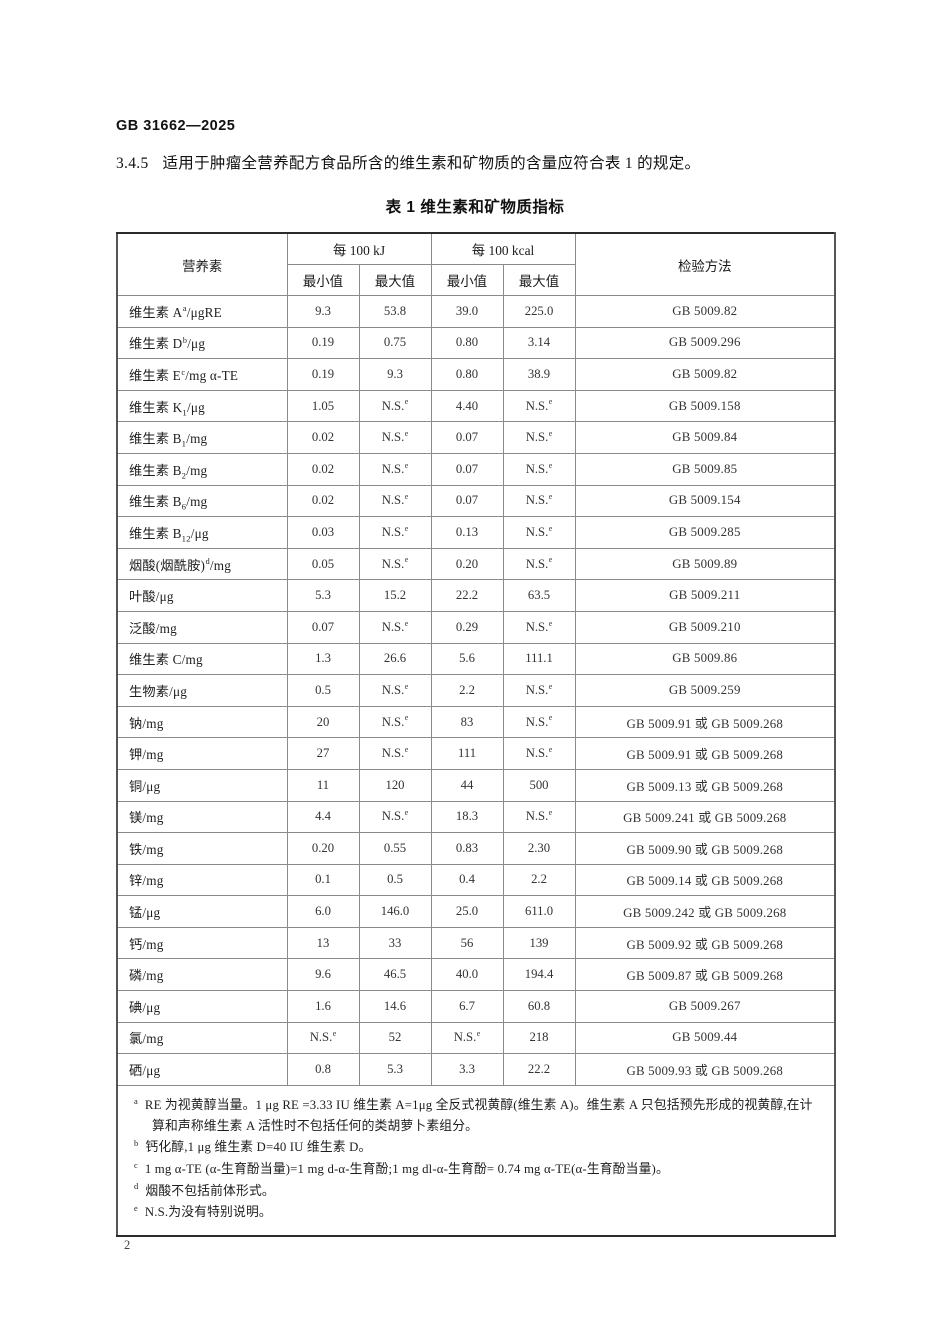  I want to click on row-nutrient-name: 烟酸(烟酰胺)d/mg, so click(202, 564).